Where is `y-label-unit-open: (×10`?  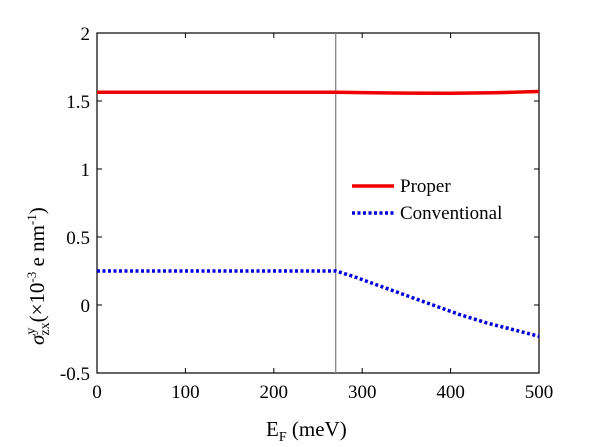 y-label-unit-open: (×10 is located at coordinates (37, 303).